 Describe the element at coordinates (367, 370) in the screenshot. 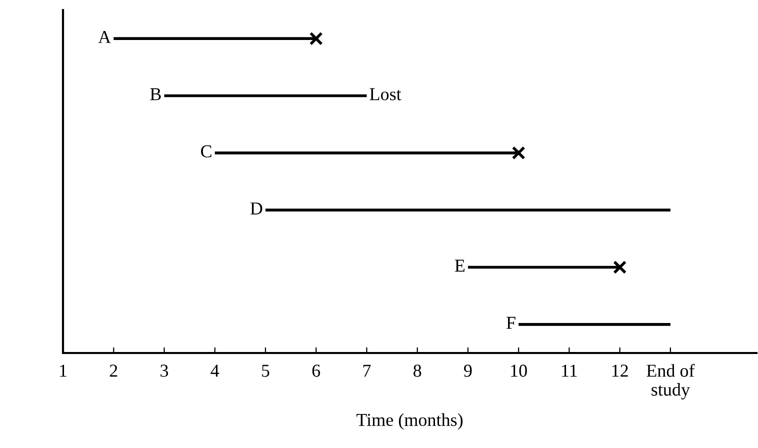

I see `x-tick-label: 7` at that location.